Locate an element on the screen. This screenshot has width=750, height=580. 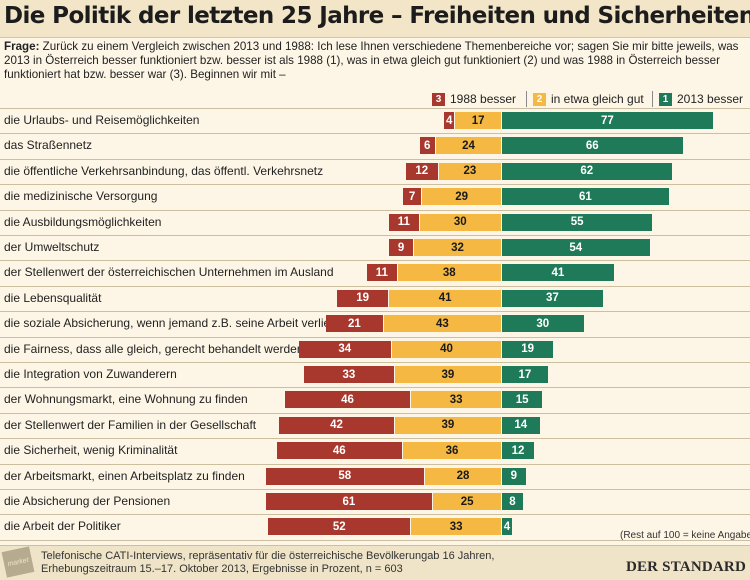
bar-2013-besser: 77 is located at coordinates (608, 120).